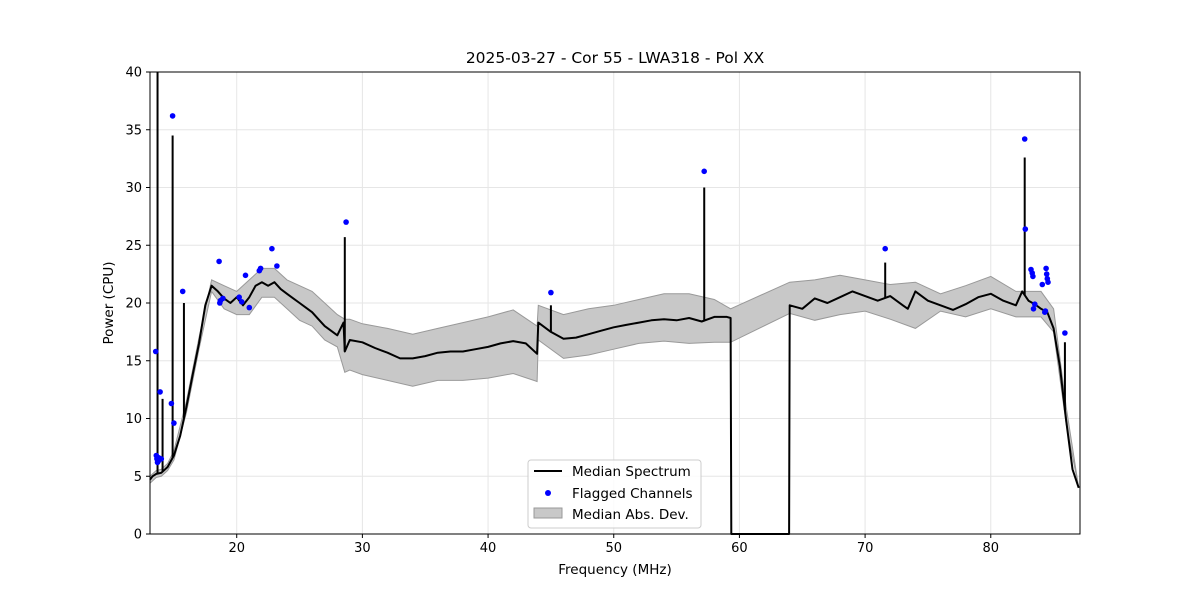  I want to click on y-tick-label: 10, so click(133, 419).